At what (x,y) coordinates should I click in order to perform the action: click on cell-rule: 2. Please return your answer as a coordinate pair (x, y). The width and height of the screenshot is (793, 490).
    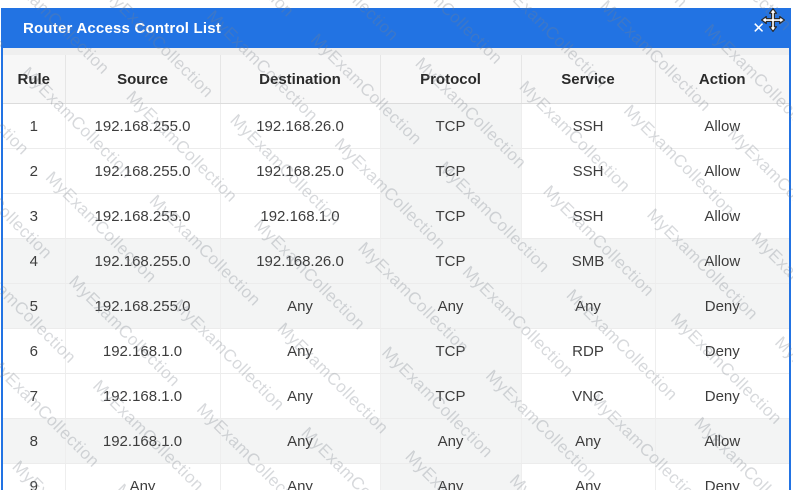
    Looking at the image, I should click on (34, 171).